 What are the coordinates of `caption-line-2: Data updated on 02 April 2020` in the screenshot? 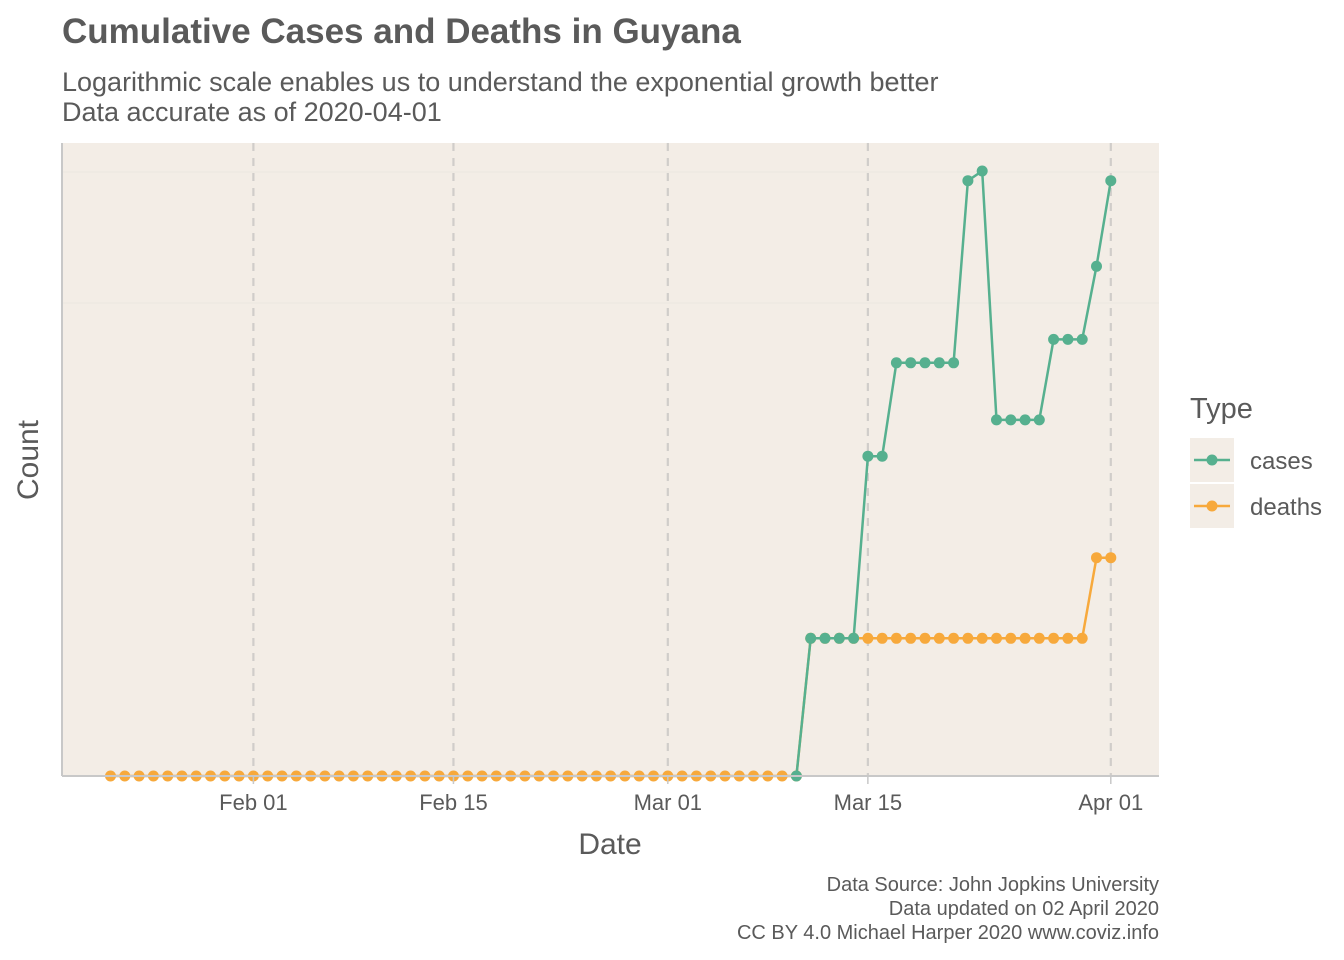 It's located at (1024, 909).